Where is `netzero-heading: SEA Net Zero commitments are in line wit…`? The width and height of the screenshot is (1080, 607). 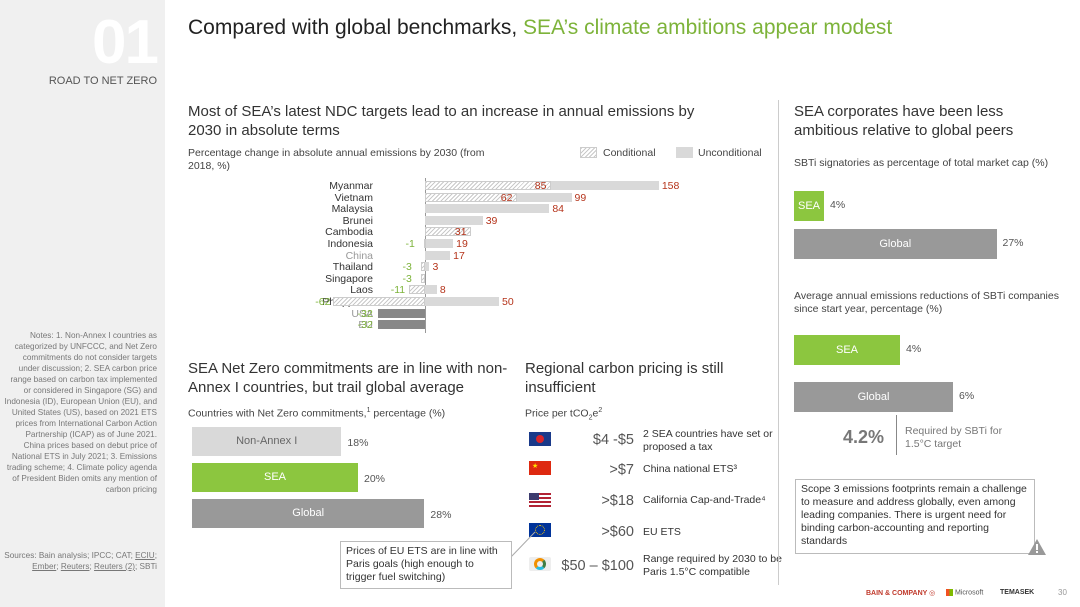
netzero-heading: SEA Net Zero commitments are in line wit… is located at coordinates (348, 378).